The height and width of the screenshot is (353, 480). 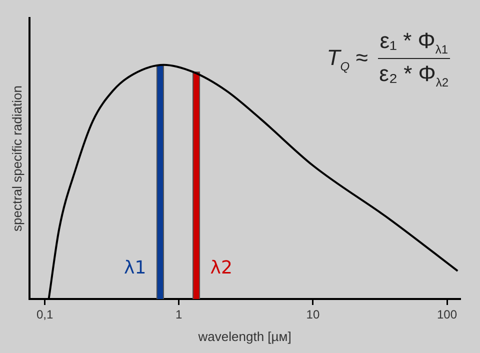 What do you see at coordinates (16, 159) in the screenshot?
I see `y-axis-title: spectral specific radiation` at bounding box center [16, 159].